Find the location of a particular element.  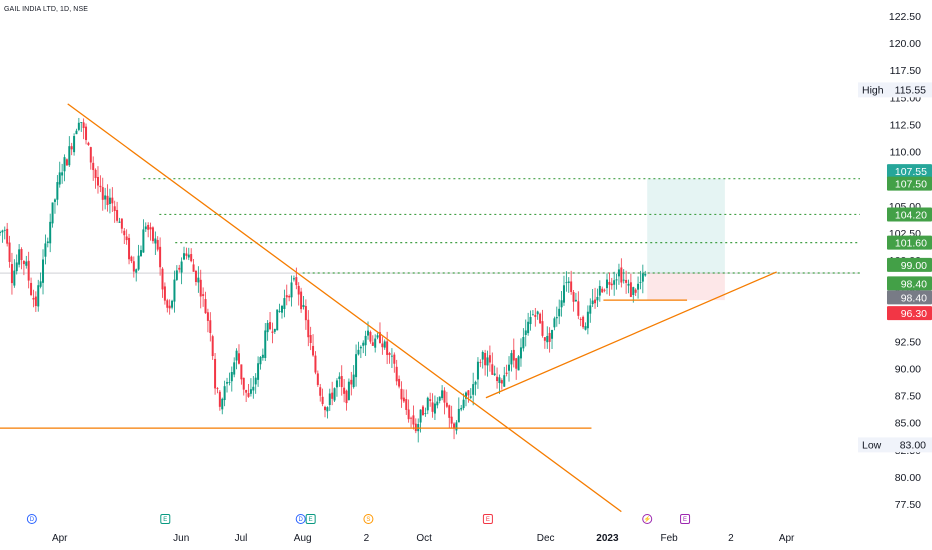

price-badge-label: 104.20 is located at coordinates (911, 215).